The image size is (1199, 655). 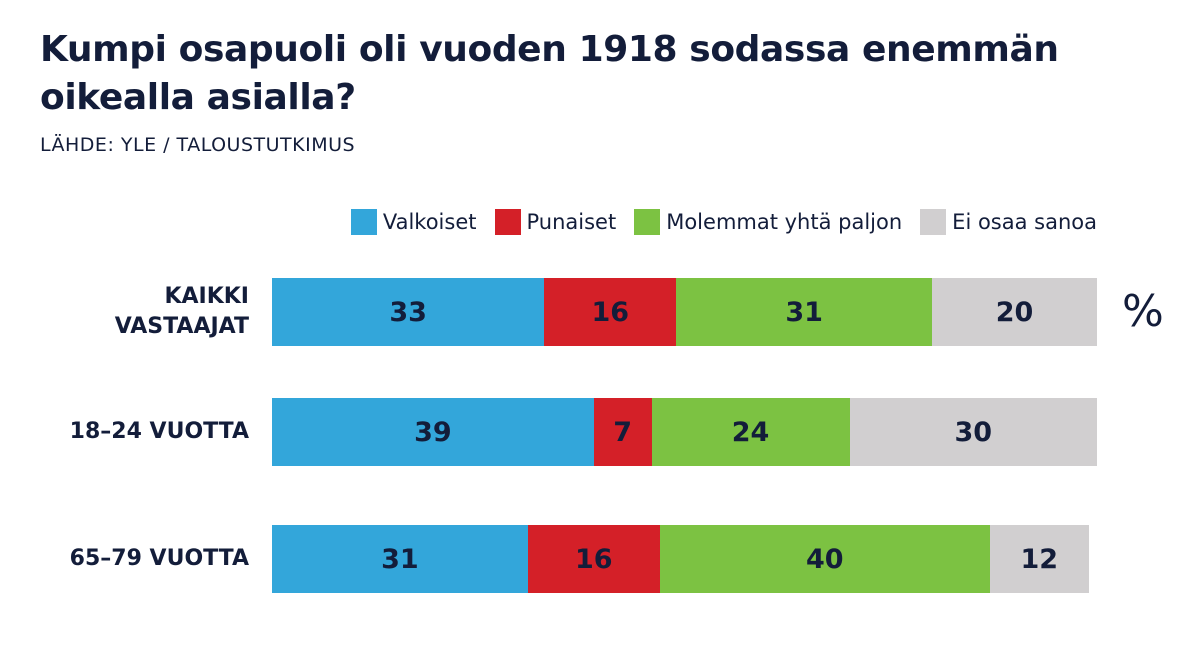 I want to click on stacked-bar: 39 7 24 30, so click(x=684, y=432).